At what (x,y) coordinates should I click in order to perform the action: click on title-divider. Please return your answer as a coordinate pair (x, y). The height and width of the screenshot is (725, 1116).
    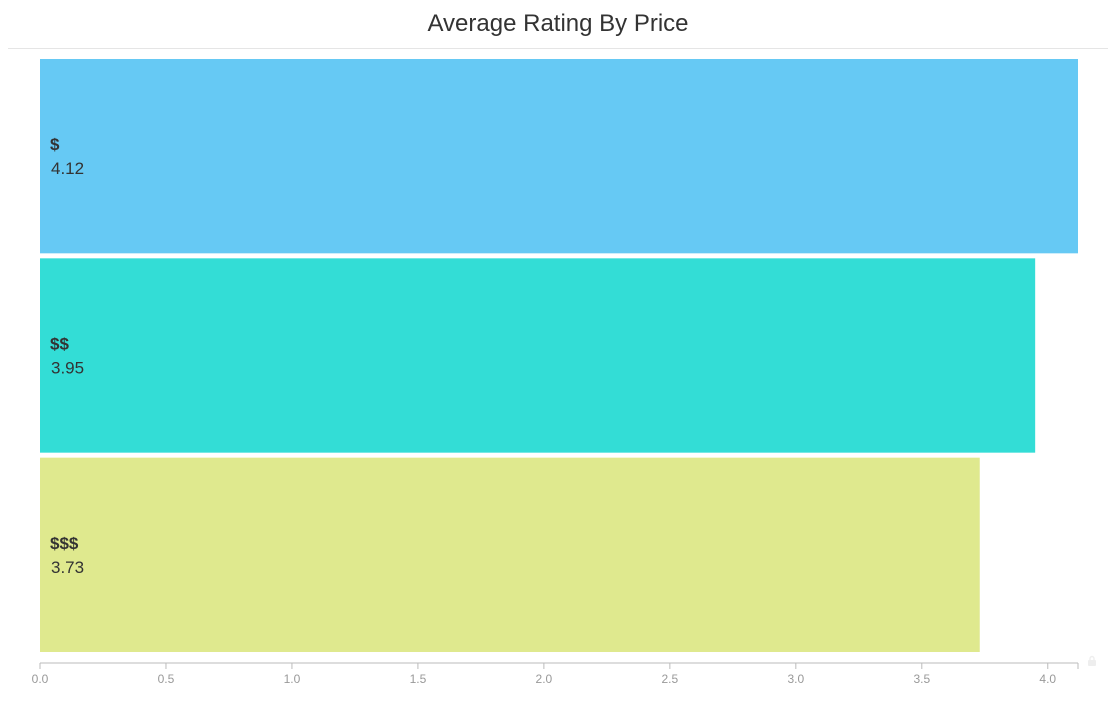
    Looking at the image, I should click on (558, 48).